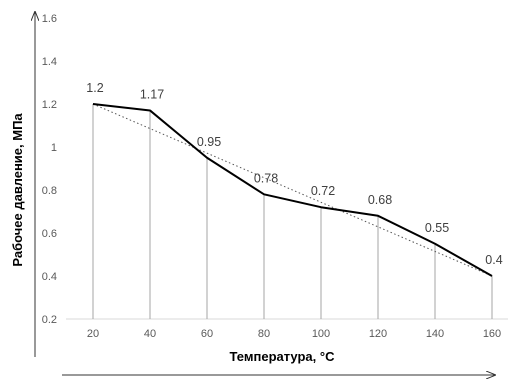 The width and height of the screenshot is (513, 385). What do you see at coordinates (49, 19) in the screenshot?
I see `y-tick-label: 1.6` at bounding box center [49, 19].